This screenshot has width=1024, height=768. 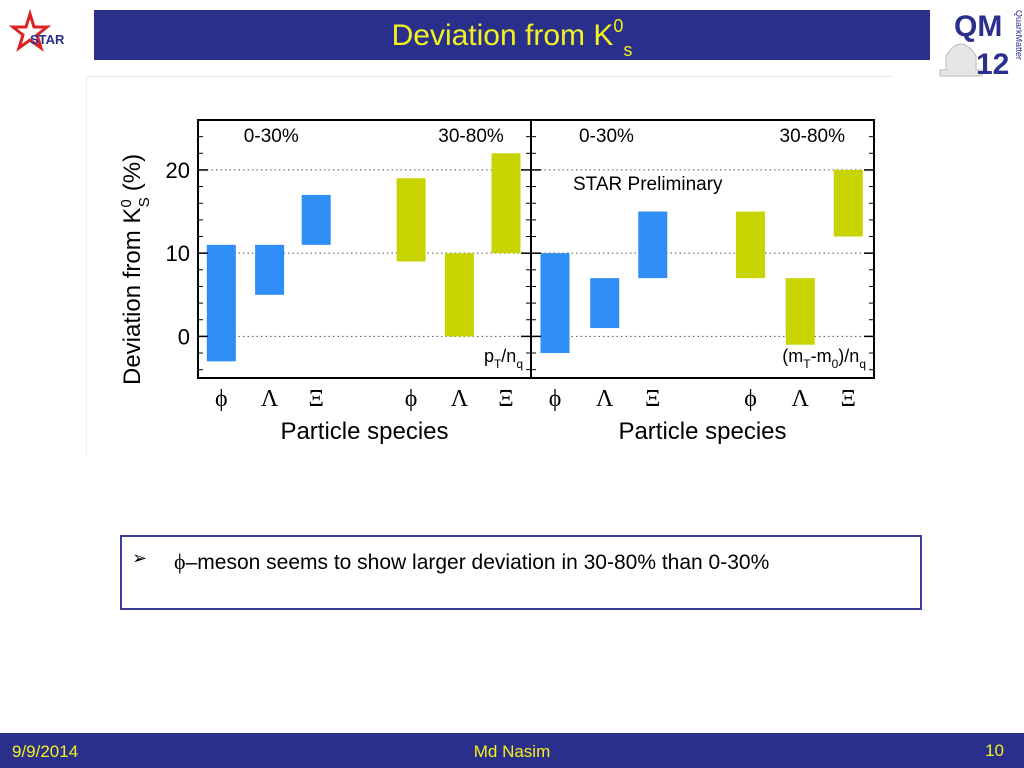 What do you see at coordinates (184, 336) in the screenshot?
I see `y-tick-label: 0` at bounding box center [184, 336].